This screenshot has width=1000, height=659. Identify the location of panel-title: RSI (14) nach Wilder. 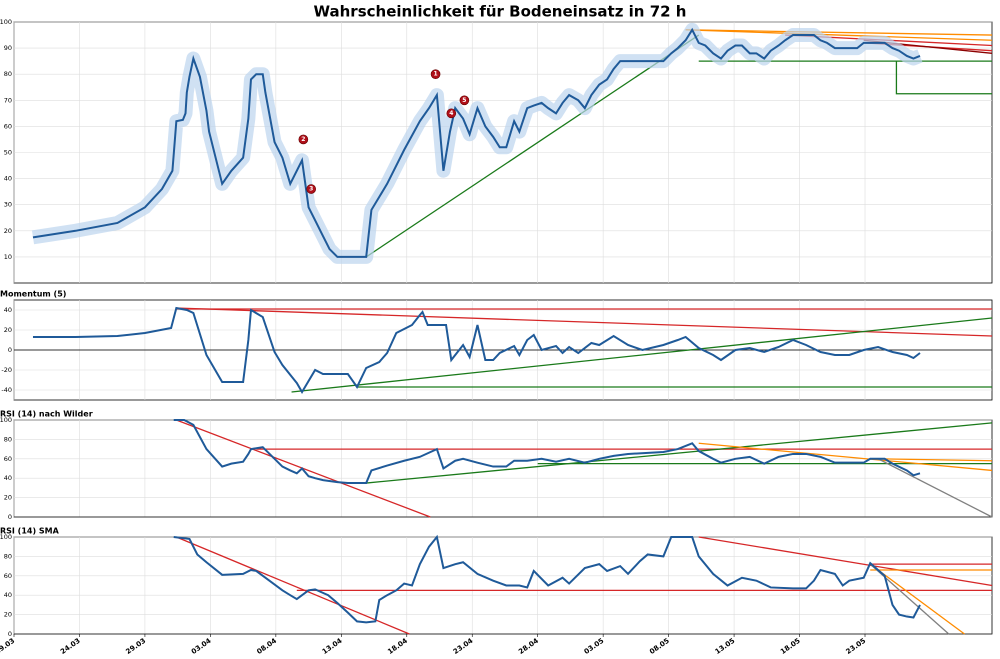
(46, 414).